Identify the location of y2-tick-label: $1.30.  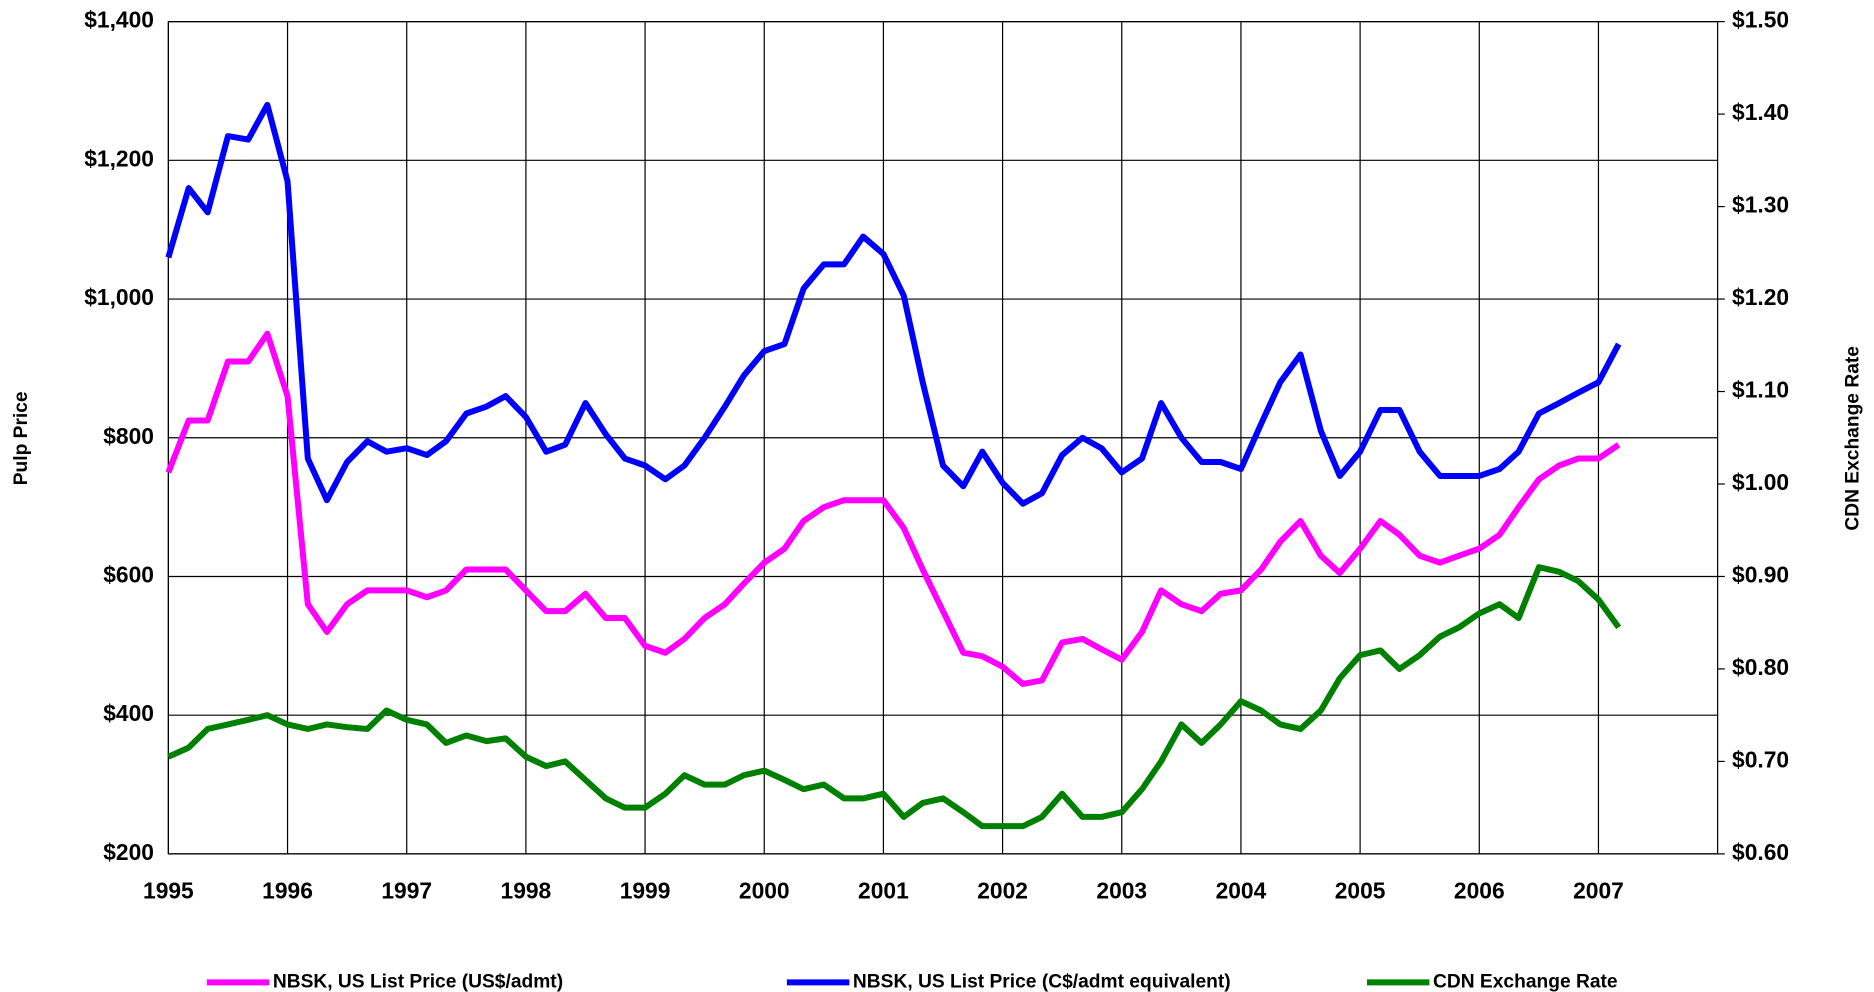
(1760, 205).